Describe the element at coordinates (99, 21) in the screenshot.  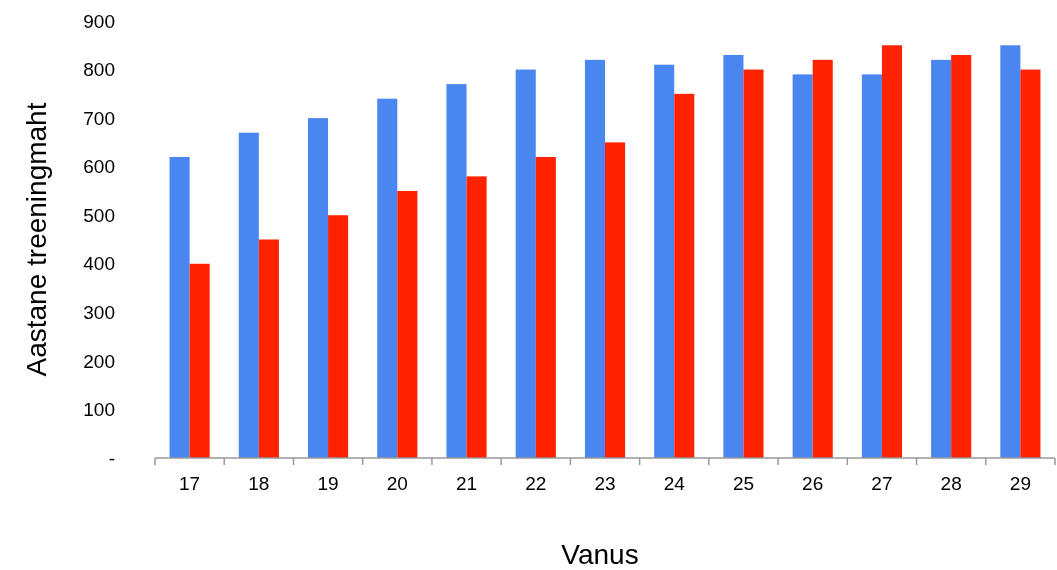
I see `y-tick-label: 900` at that location.